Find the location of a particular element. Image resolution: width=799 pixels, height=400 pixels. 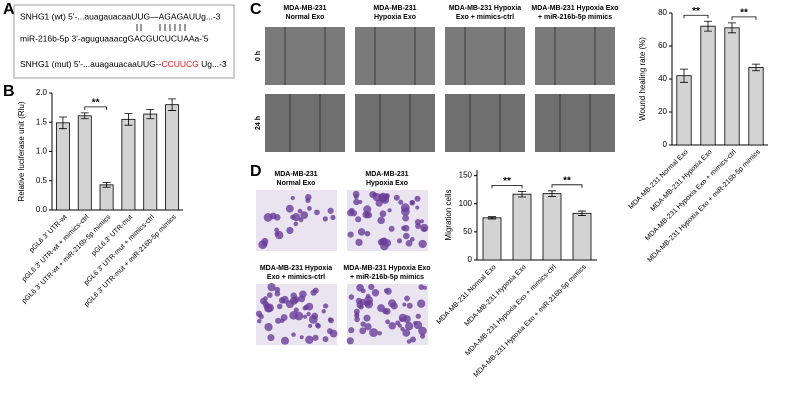

y-tick-label: 1.0 is located at coordinates (42, 151).